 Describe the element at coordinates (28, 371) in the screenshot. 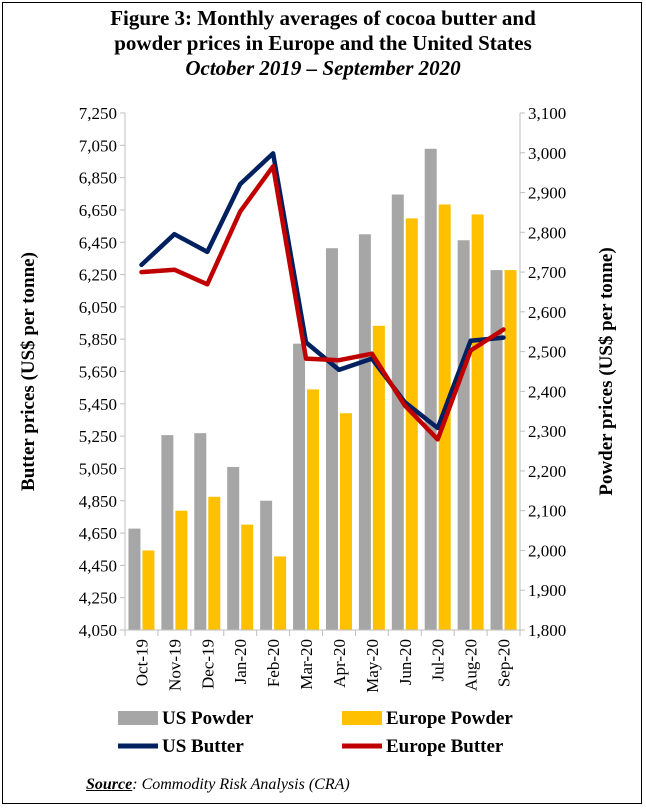

I see `y-axis-title-left: Butter prices (US$ per tonne)` at that location.